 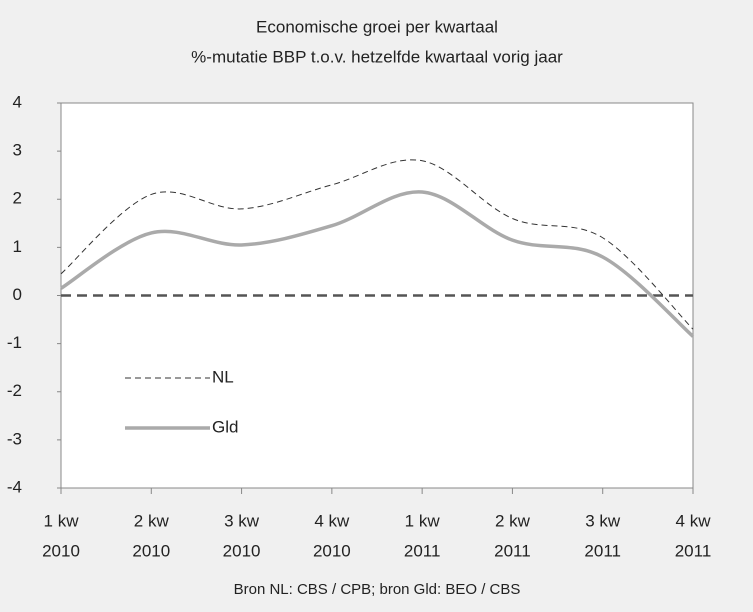 What do you see at coordinates (223, 376) in the screenshot?
I see `legend-label: NL` at bounding box center [223, 376].